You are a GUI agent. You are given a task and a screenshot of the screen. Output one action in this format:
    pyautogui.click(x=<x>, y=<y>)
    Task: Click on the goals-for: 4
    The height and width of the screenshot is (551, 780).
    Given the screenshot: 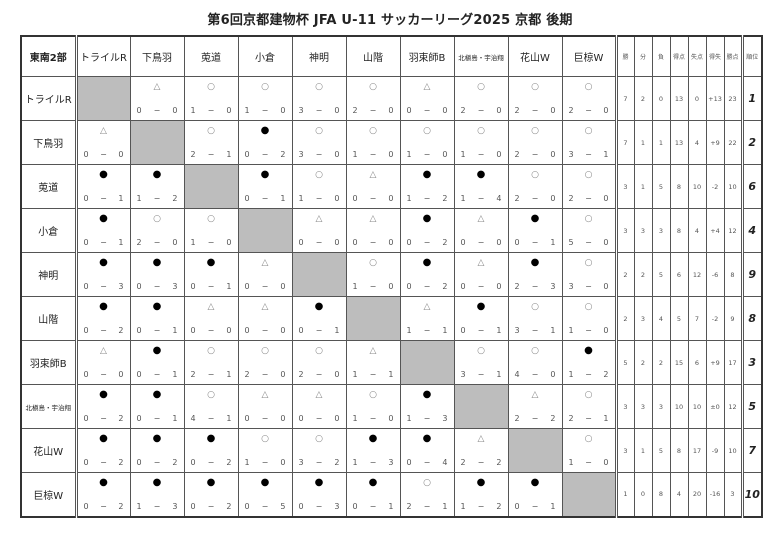 What is the action you would take?
    pyautogui.click(x=517, y=374)
    